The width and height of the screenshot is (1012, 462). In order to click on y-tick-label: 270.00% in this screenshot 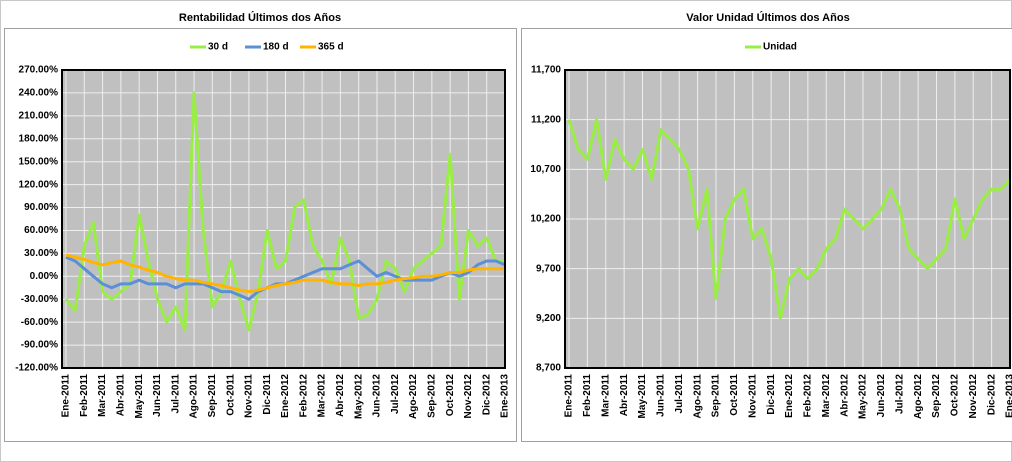, I will do `click(39, 70)`.